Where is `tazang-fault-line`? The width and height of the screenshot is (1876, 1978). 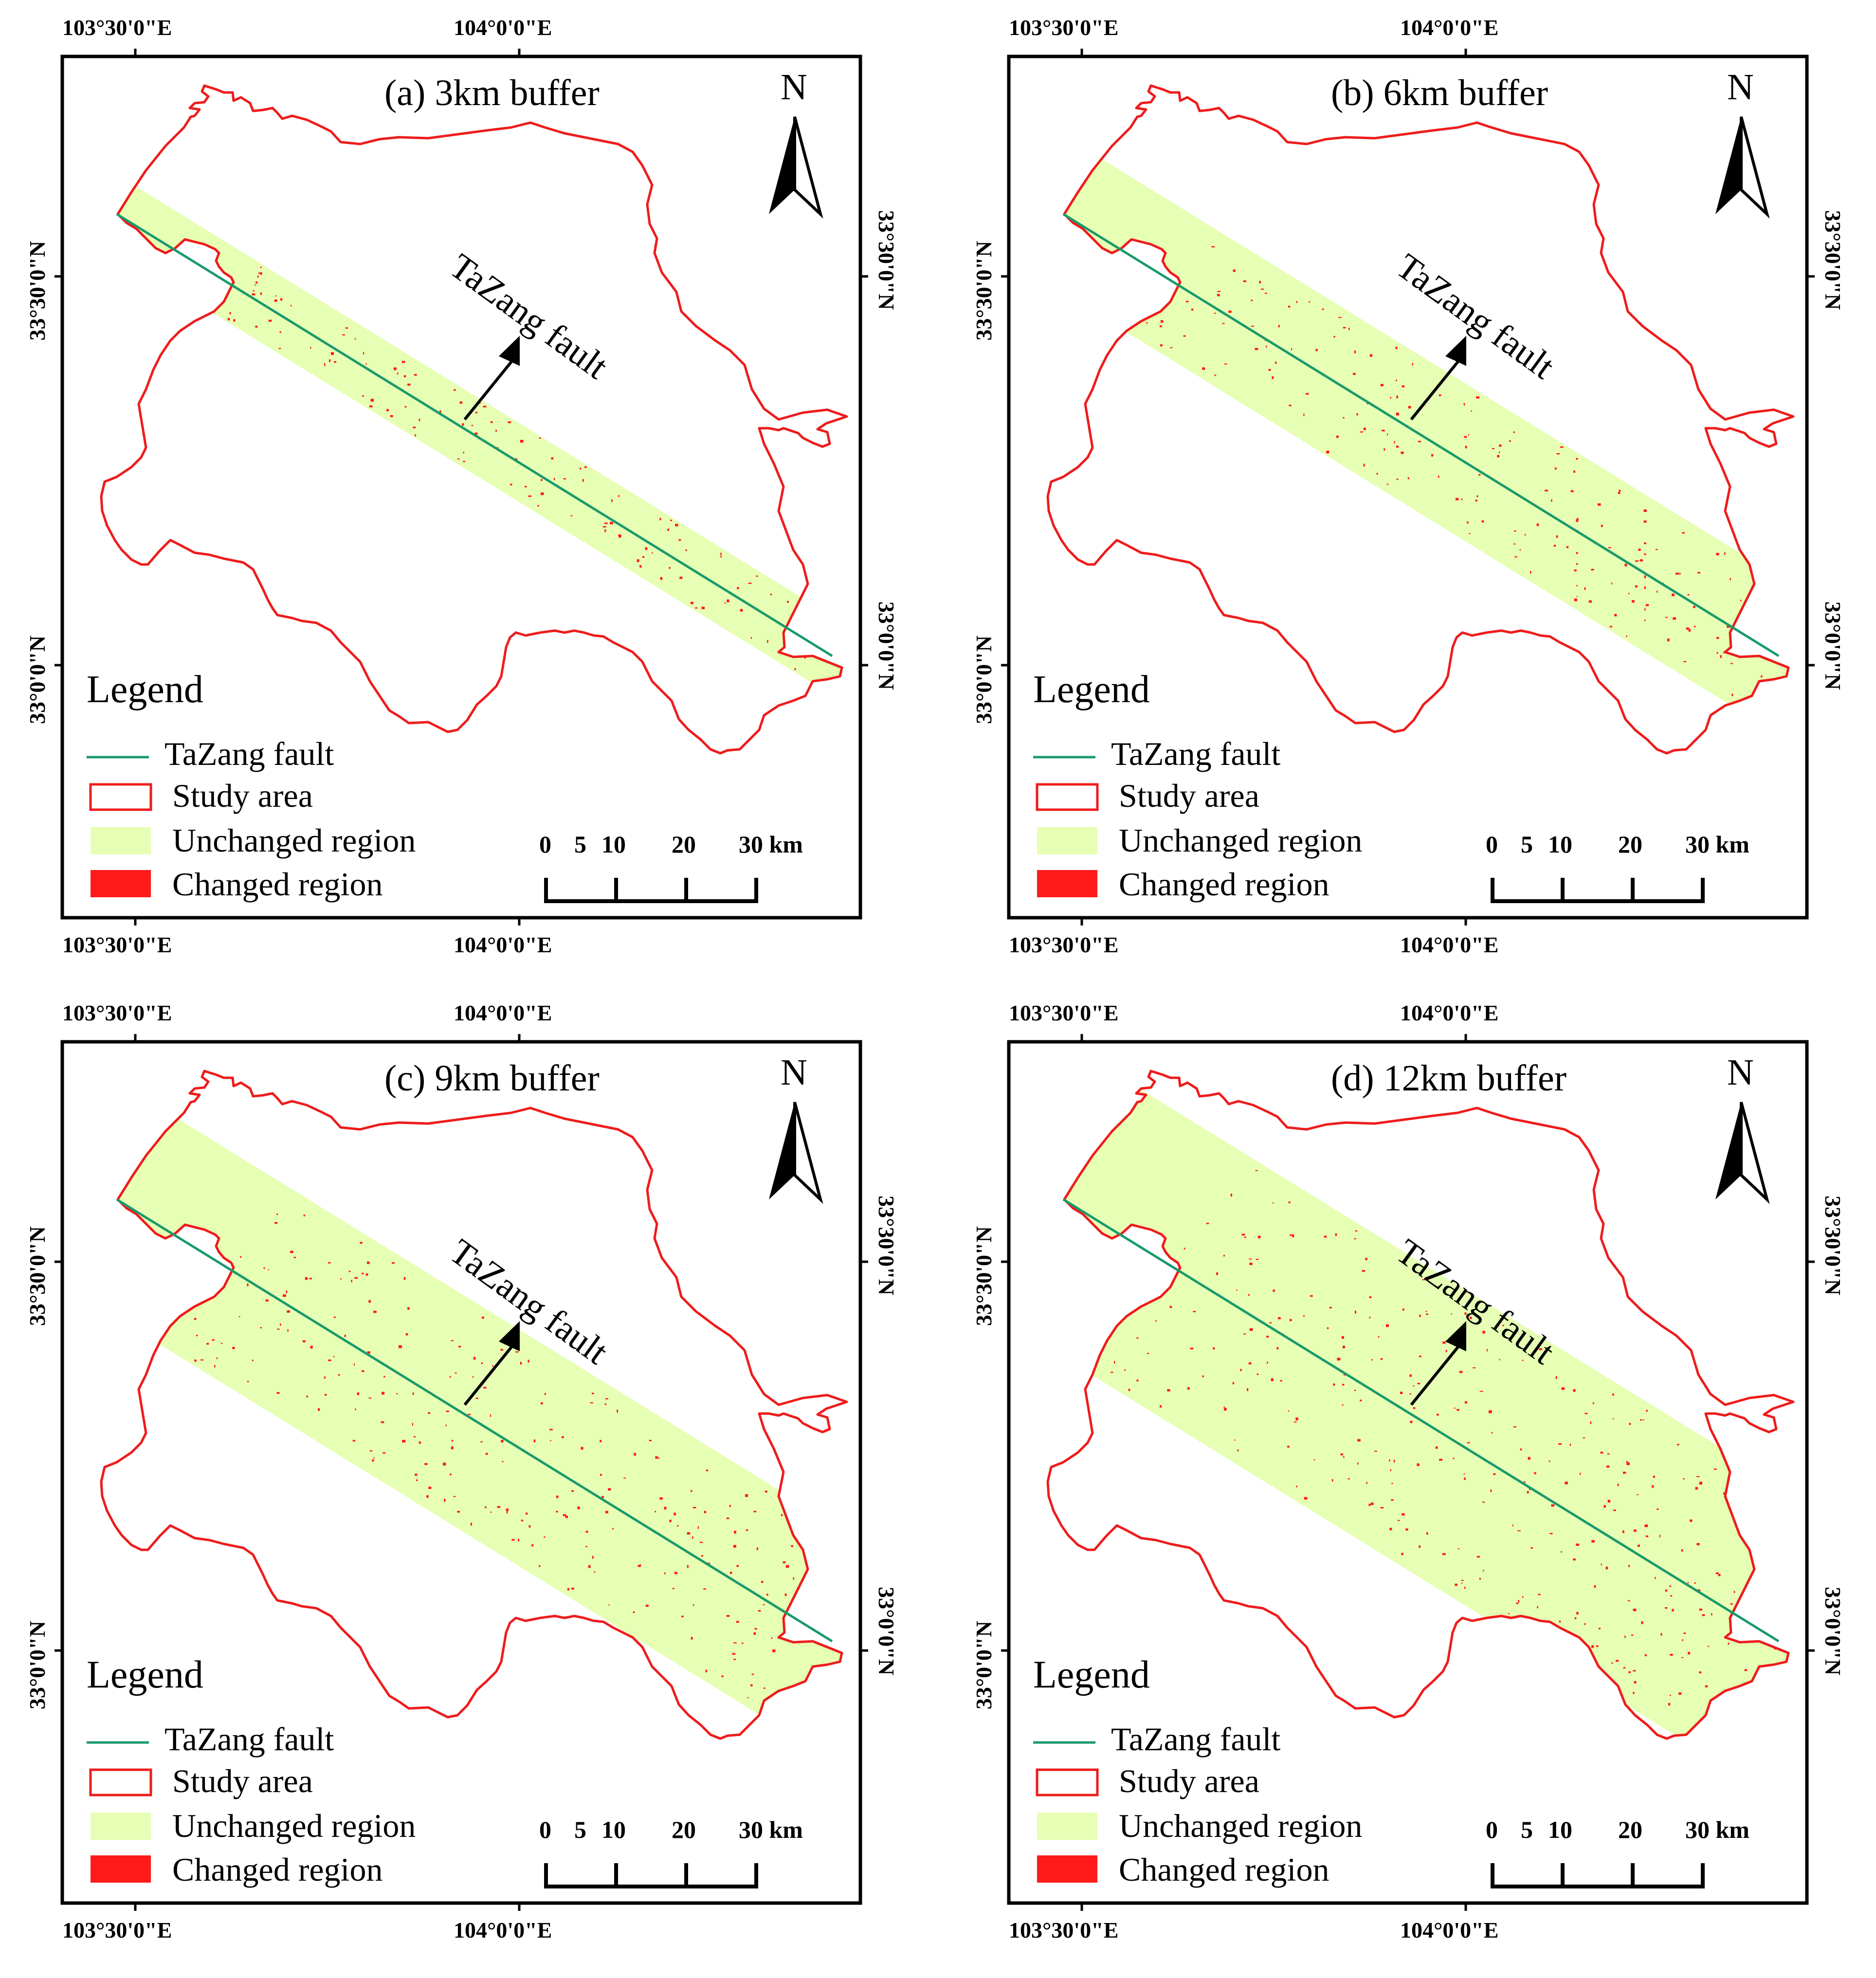 tazang-fault-line is located at coordinates (1421, 435).